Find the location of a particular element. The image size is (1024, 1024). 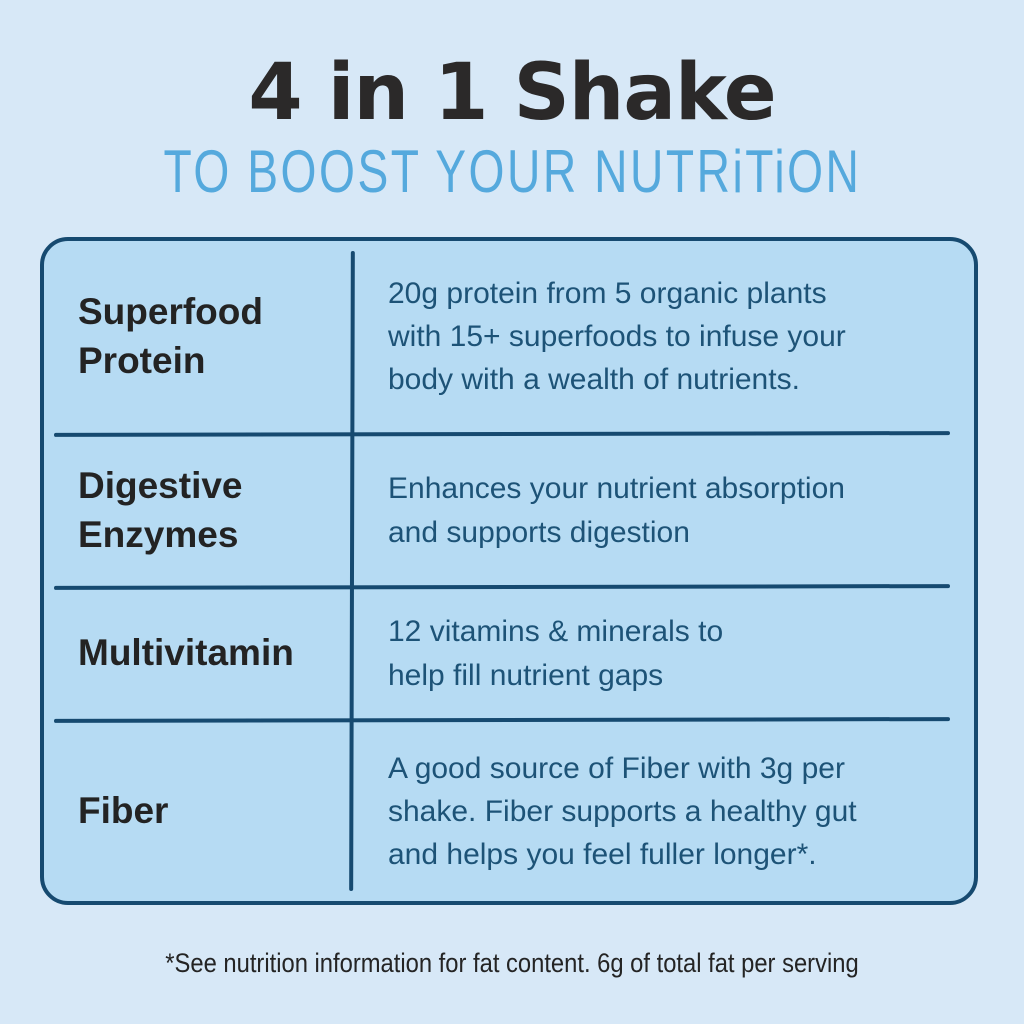

row-label-cell: Fiber is located at coordinates (197, 811).